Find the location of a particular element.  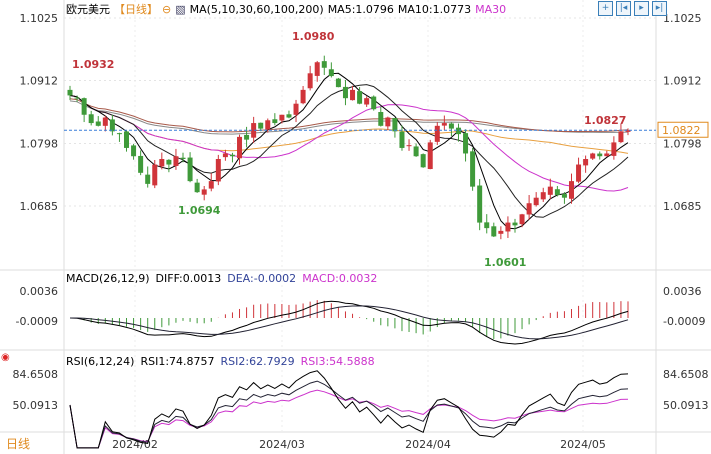

end-icon: ▸| is located at coordinates (659, 8).